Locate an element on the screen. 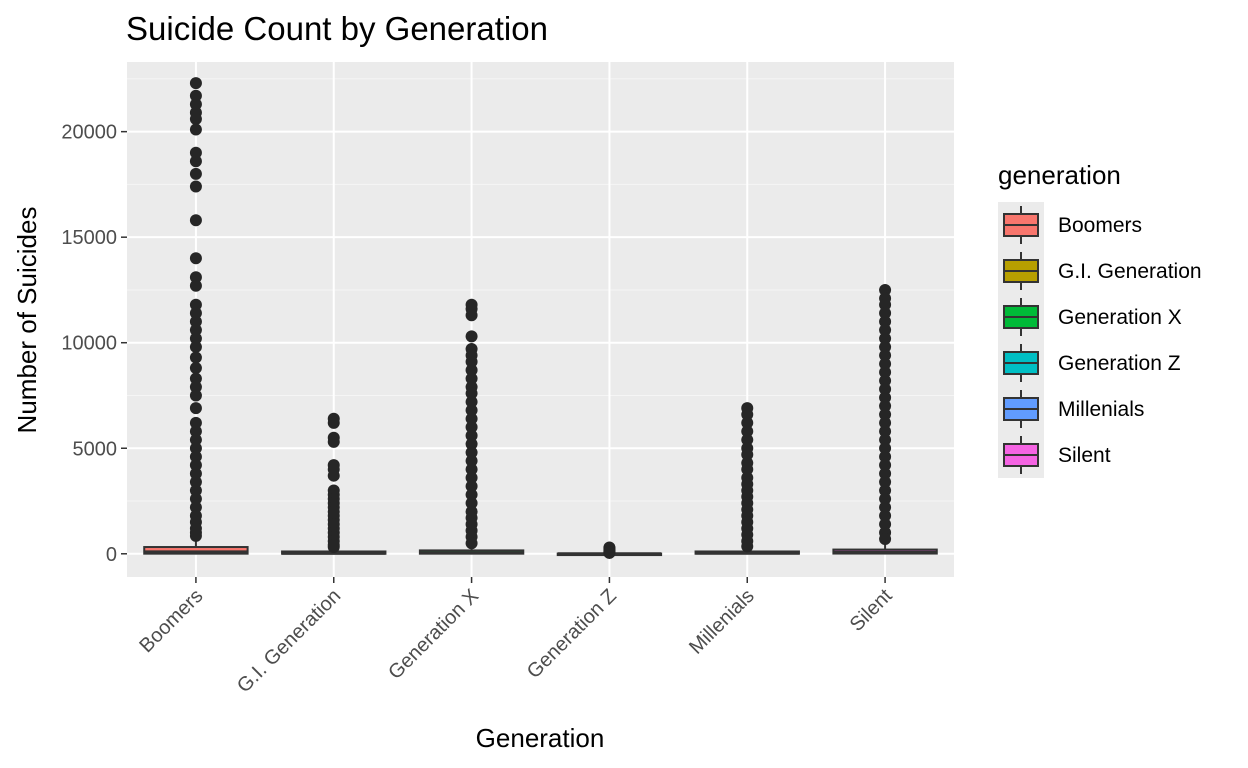 The image size is (1248, 768). legend-item: Millenials is located at coordinates (1073, 409).